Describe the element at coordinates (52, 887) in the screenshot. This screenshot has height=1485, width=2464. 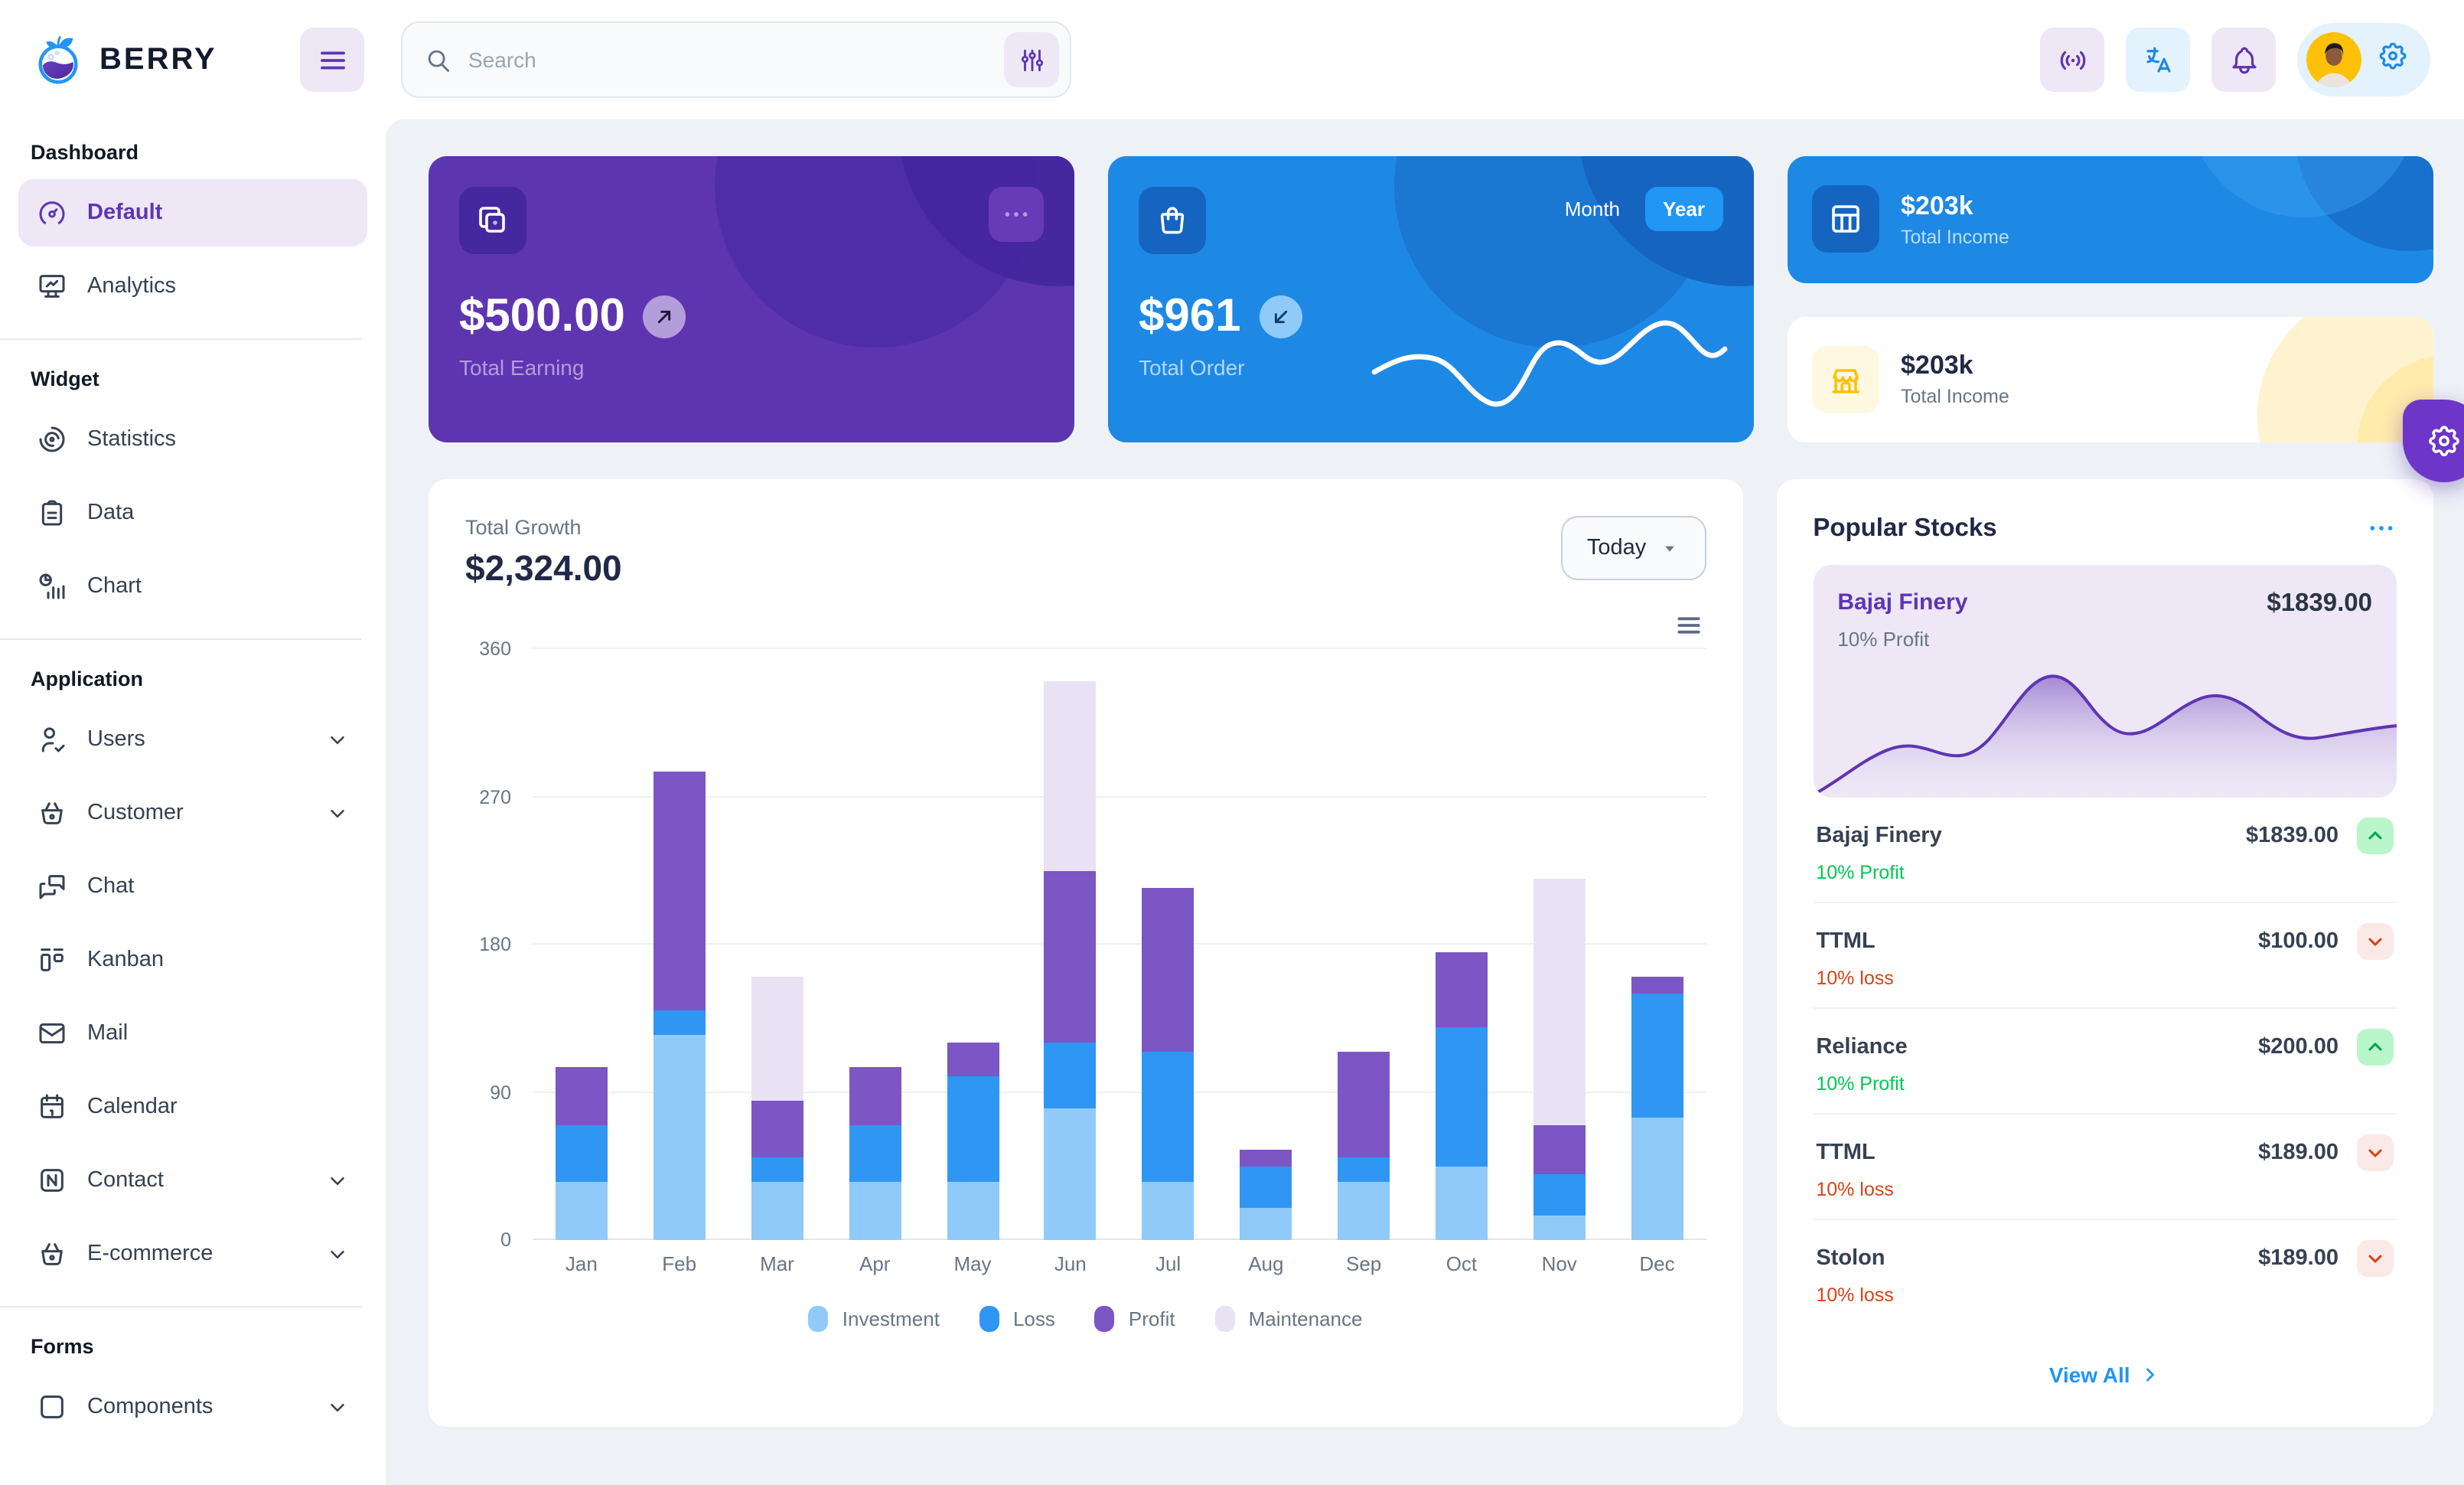
I see `messages-icon` at that location.